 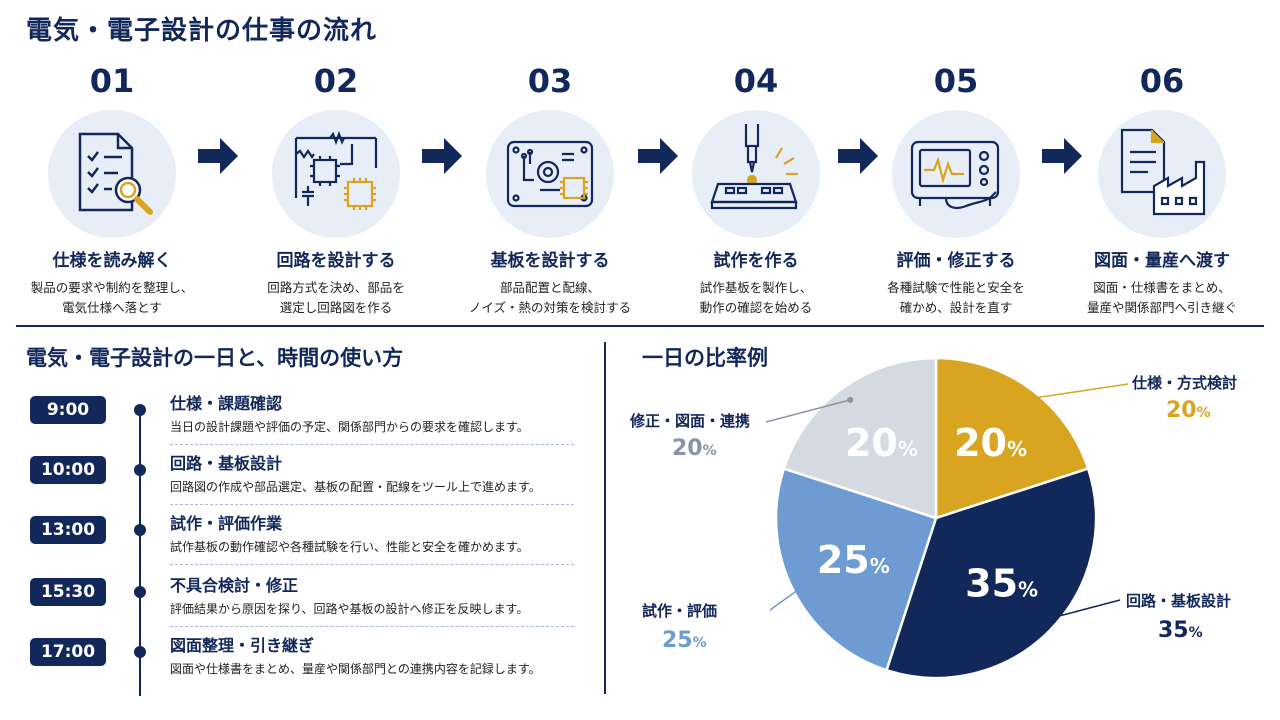 I want to click on step-number: 02, so click(x=336, y=81).